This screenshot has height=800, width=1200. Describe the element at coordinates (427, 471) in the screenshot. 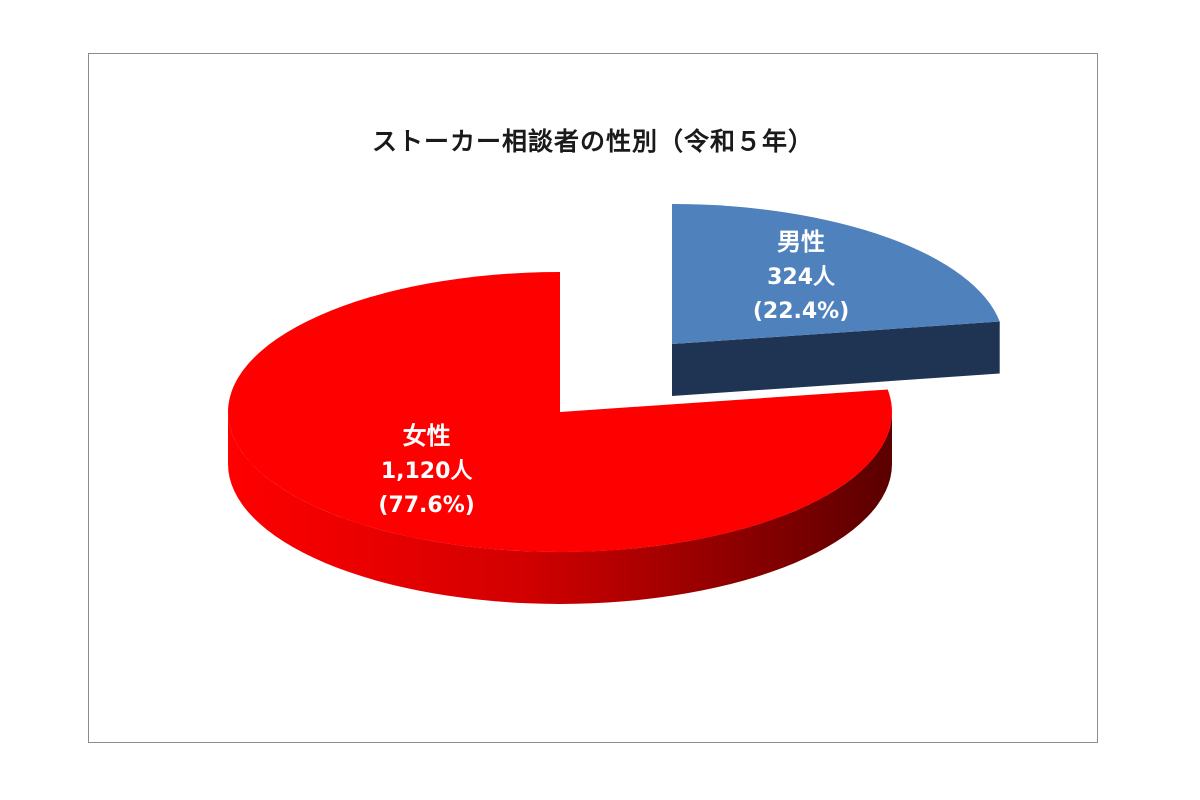

I see `data-label-female-count: 1,120人` at that location.